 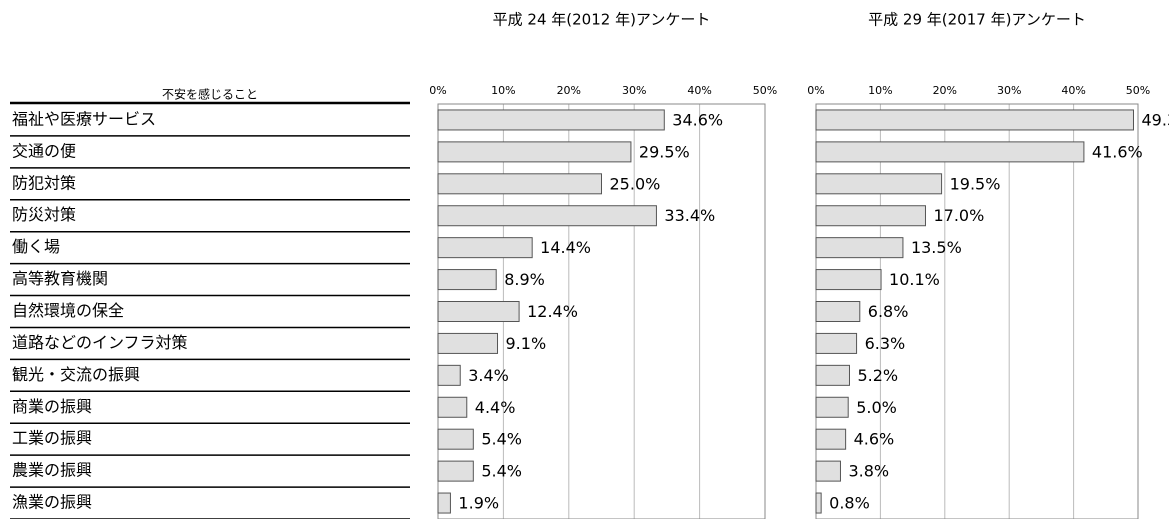 I want to click on category-label: 自然環境の保全, so click(x=68, y=310).